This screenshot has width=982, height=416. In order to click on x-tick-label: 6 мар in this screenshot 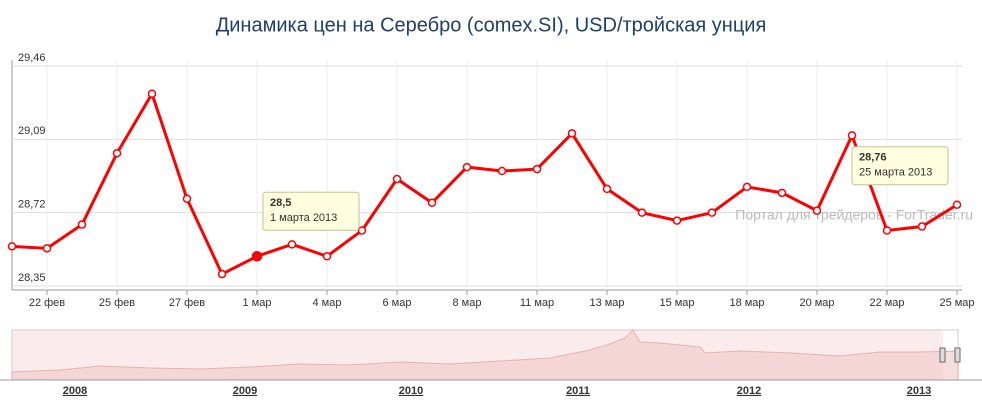, I will do `click(397, 303)`.